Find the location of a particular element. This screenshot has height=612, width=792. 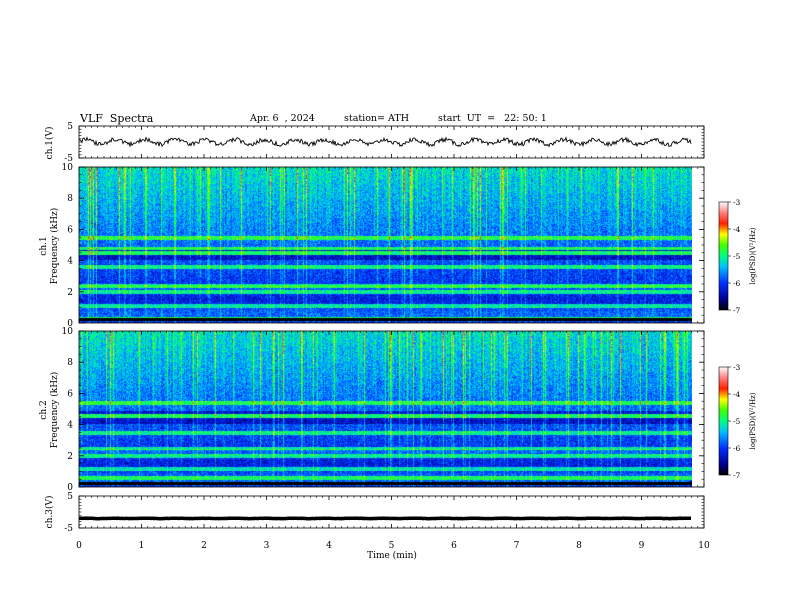

x-tick-label: 1 is located at coordinates (142, 546).